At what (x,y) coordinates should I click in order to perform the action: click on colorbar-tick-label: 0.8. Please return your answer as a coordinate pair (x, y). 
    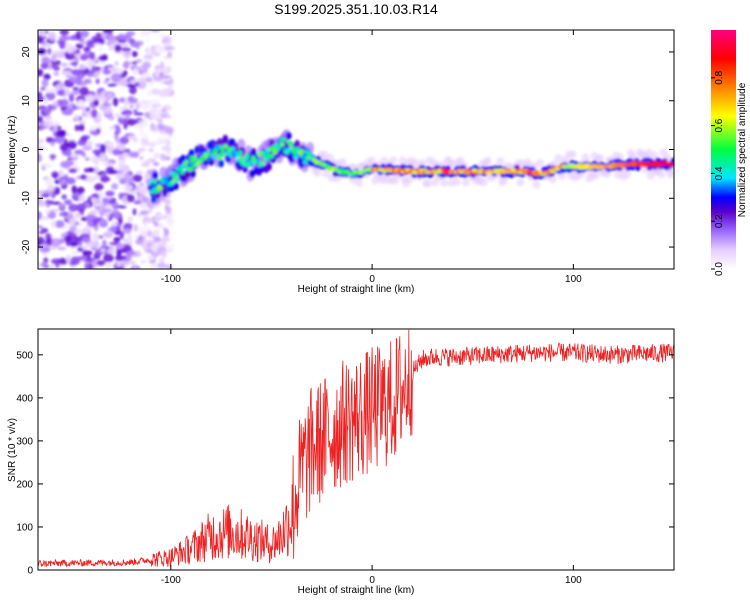
    Looking at the image, I should click on (719, 77).